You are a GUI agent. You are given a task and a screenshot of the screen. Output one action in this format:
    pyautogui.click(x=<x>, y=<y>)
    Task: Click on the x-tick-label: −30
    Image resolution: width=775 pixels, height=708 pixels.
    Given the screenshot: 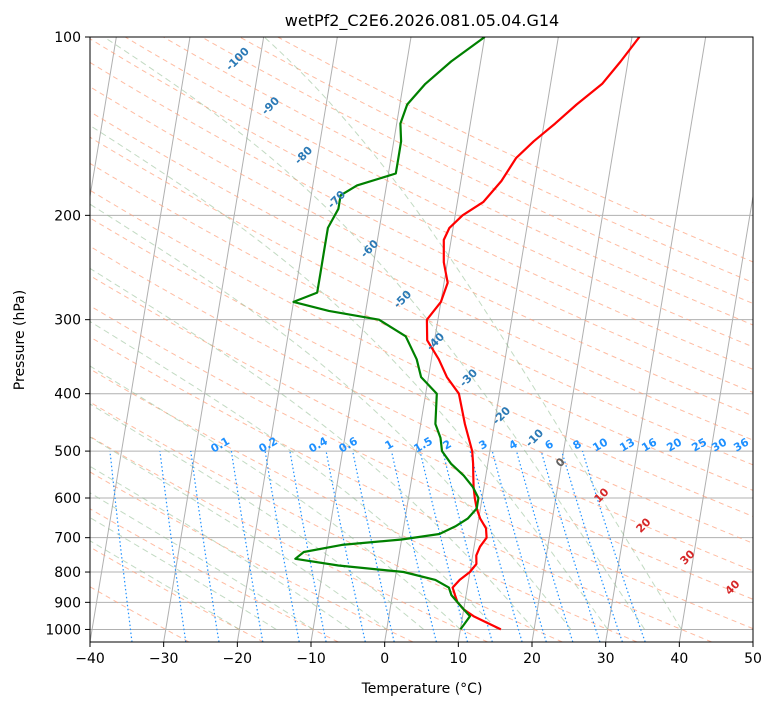 What is the action you would take?
    pyautogui.click(x=164, y=659)
    